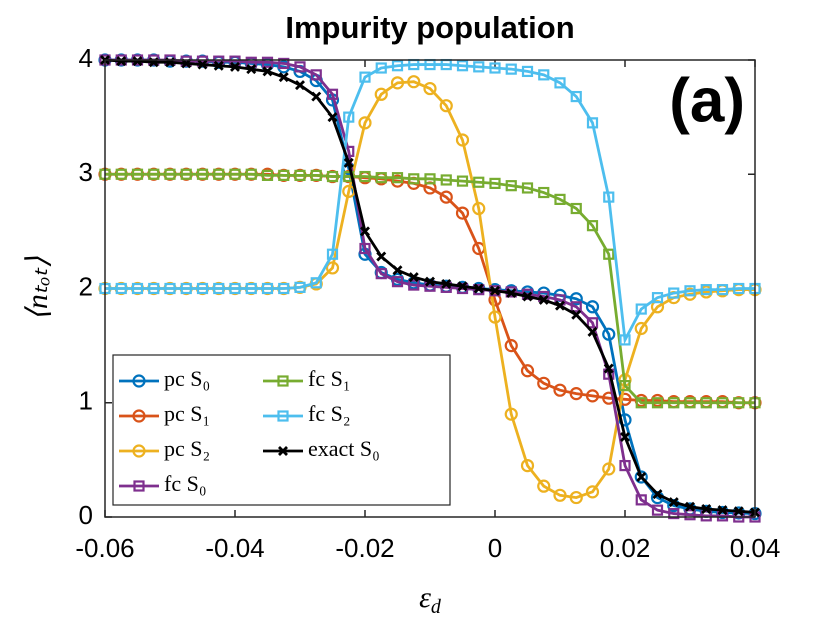 The width and height of the screenshot is (830, 628). What do you see at coordinates (707, 100) in the screenshot?
I see `panel-label: (a)` at bounding box center [707, 100].